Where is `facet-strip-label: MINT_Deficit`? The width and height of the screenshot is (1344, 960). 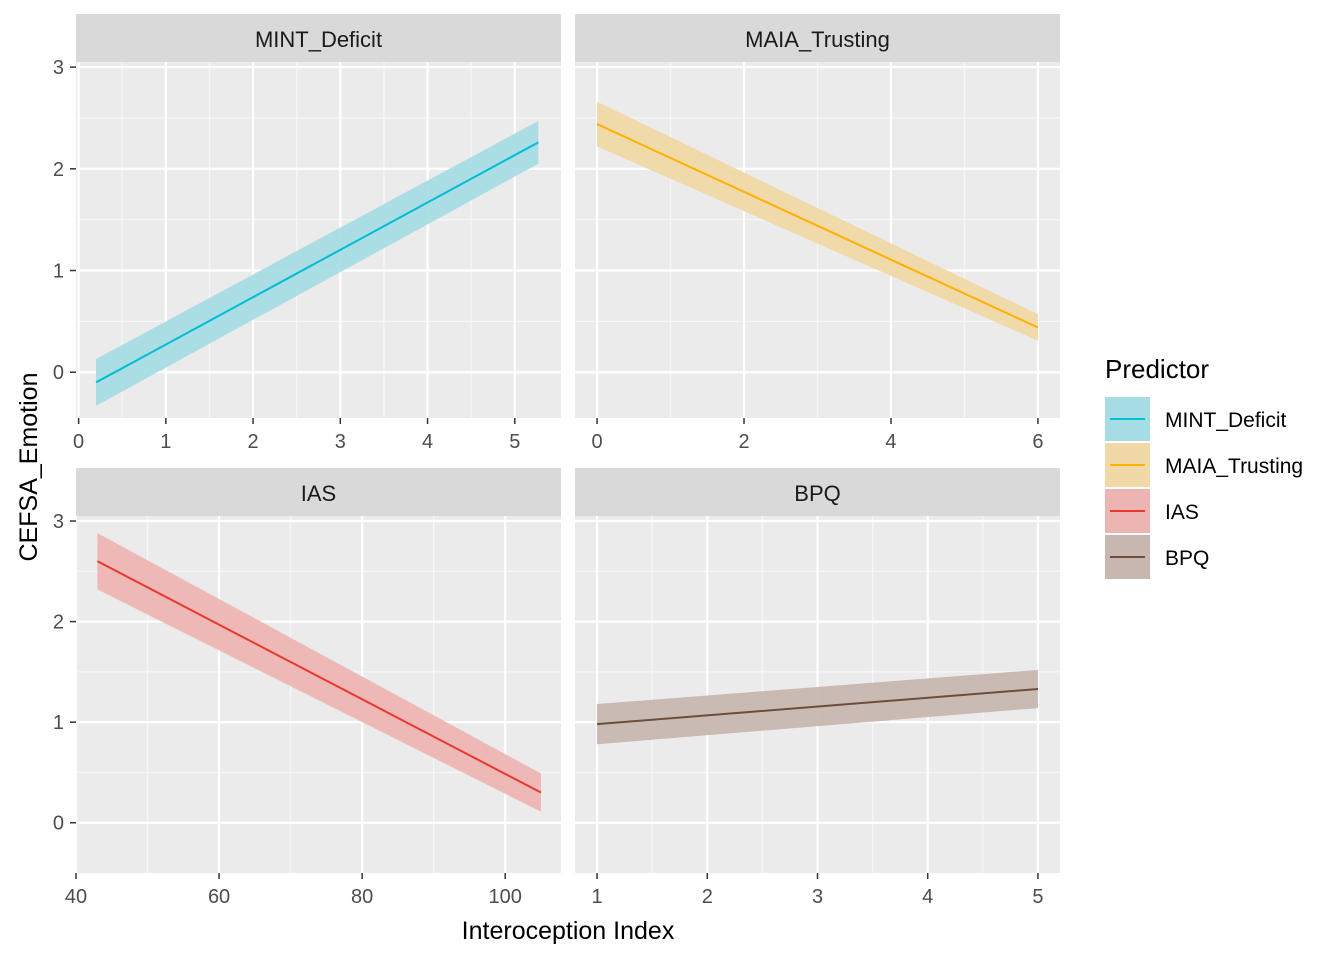
facet-strip-label: MINT_Deficit is located at coordinates (318, 39).